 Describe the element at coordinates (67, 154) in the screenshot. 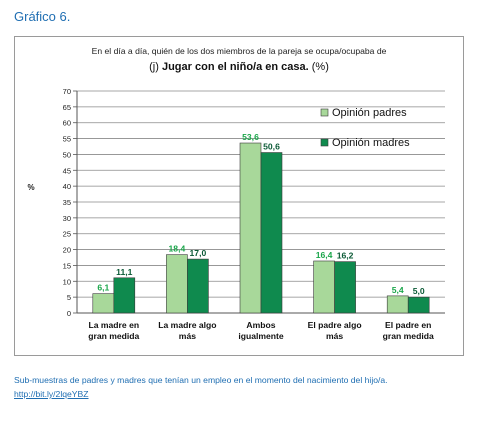

I see `y-tick-label: 50` at that location.